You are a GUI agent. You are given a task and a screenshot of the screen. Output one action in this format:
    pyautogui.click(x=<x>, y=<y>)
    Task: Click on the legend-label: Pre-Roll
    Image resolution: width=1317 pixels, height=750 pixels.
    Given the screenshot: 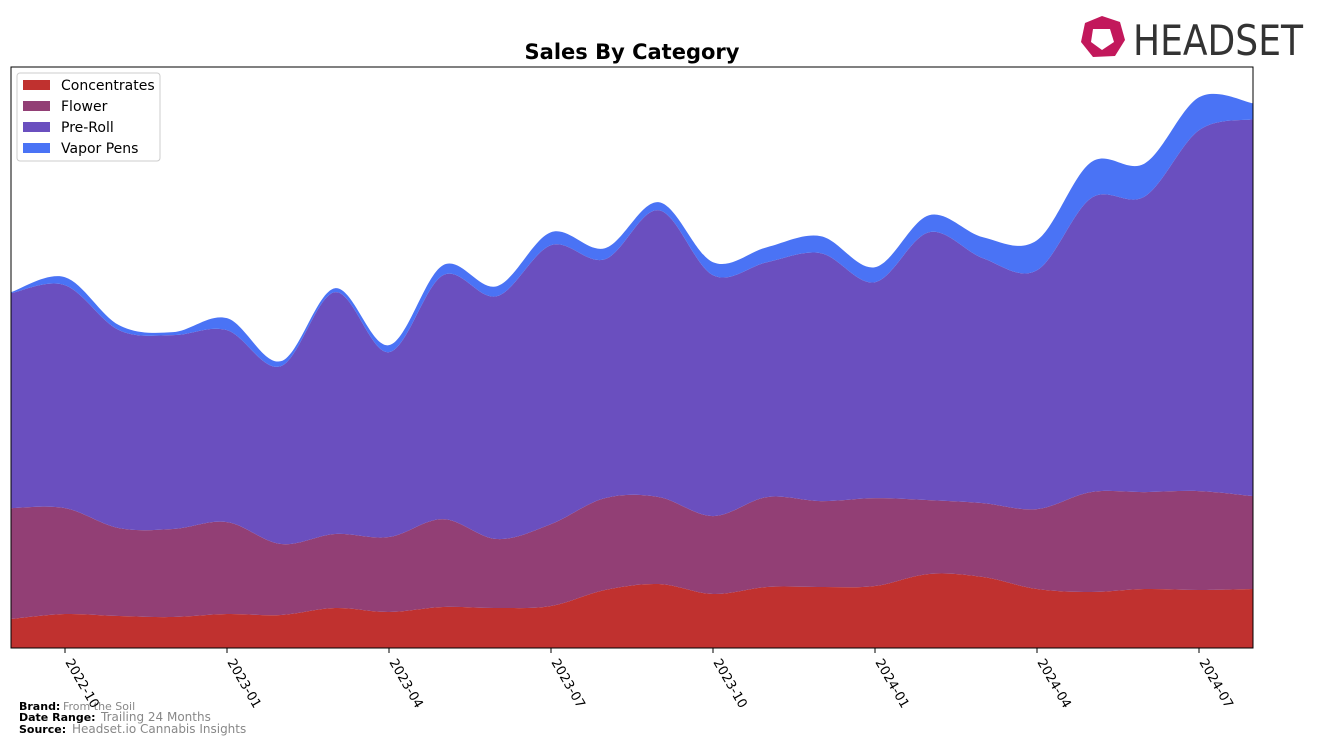 What is the action you would take?
    pyautogui.click(x=87, y=128)
    